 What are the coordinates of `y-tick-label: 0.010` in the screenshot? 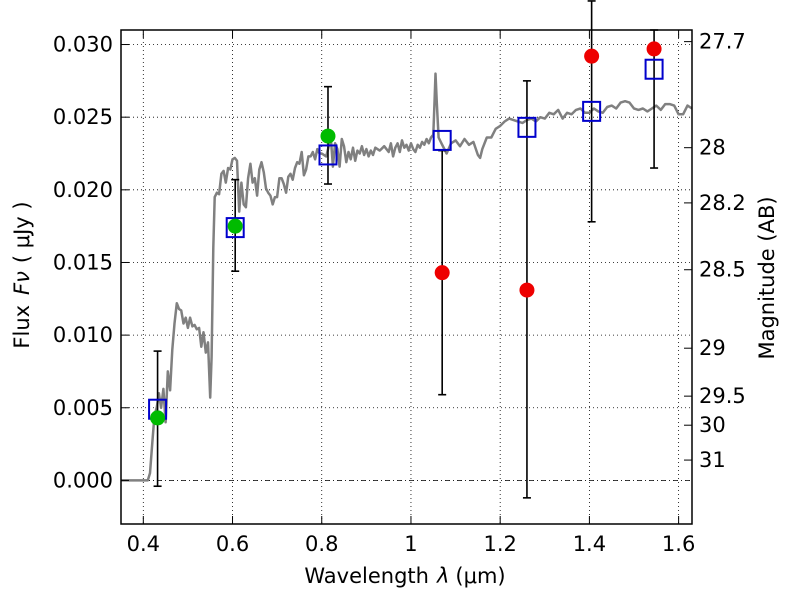 It's located at (83, 335).